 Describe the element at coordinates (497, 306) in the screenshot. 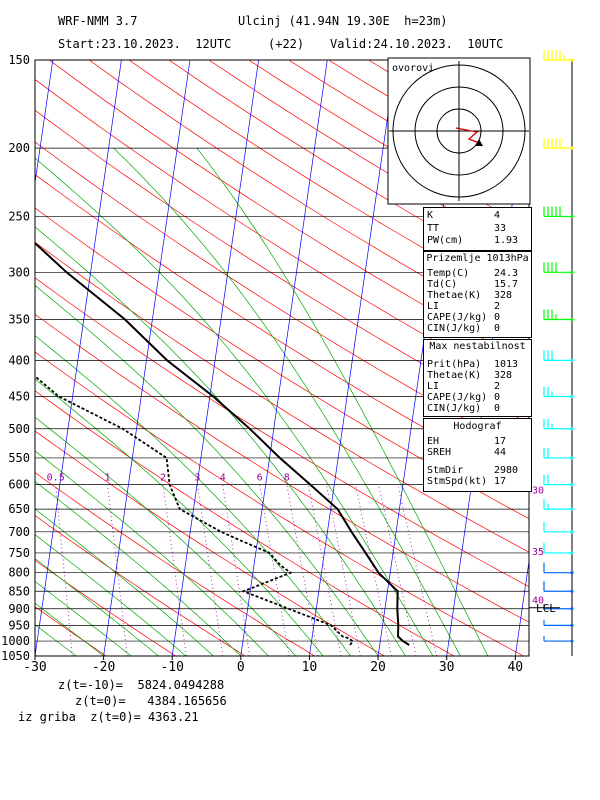

I see `surface-value: 2` at that location.